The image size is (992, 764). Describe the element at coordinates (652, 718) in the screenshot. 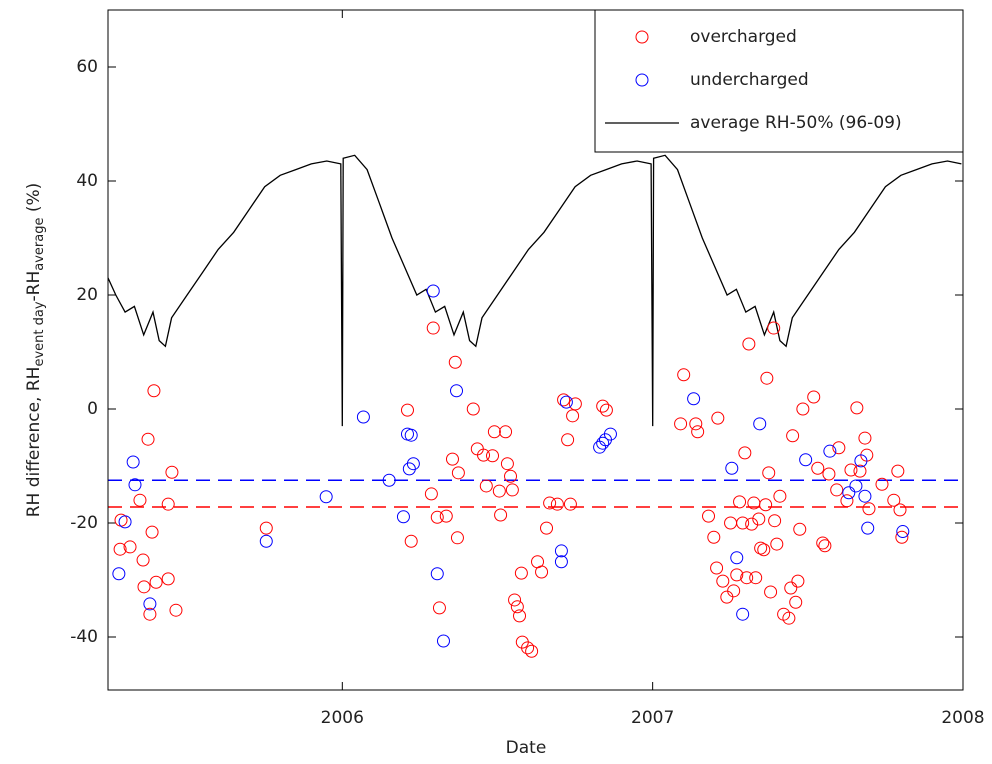

I see `x-tick-label: 2007` at that location.